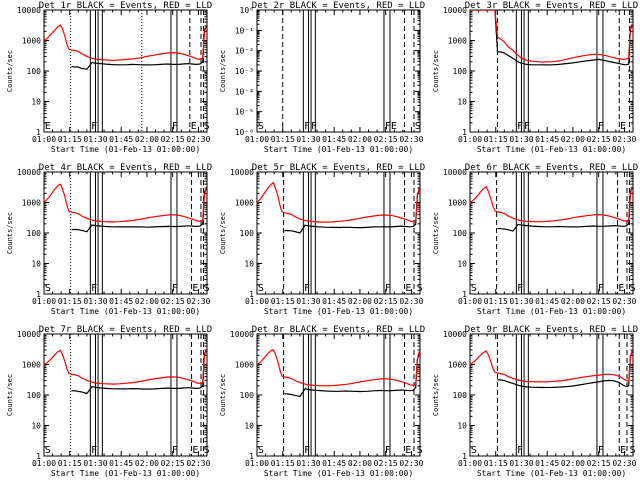 Image resolution: width=640 pixels, height=480 pixels. Describe the element at coordinates (338, 330) in the screenshot. I see `chart-title: Det 8r BLACK = Events, RED = LLD` at that location.